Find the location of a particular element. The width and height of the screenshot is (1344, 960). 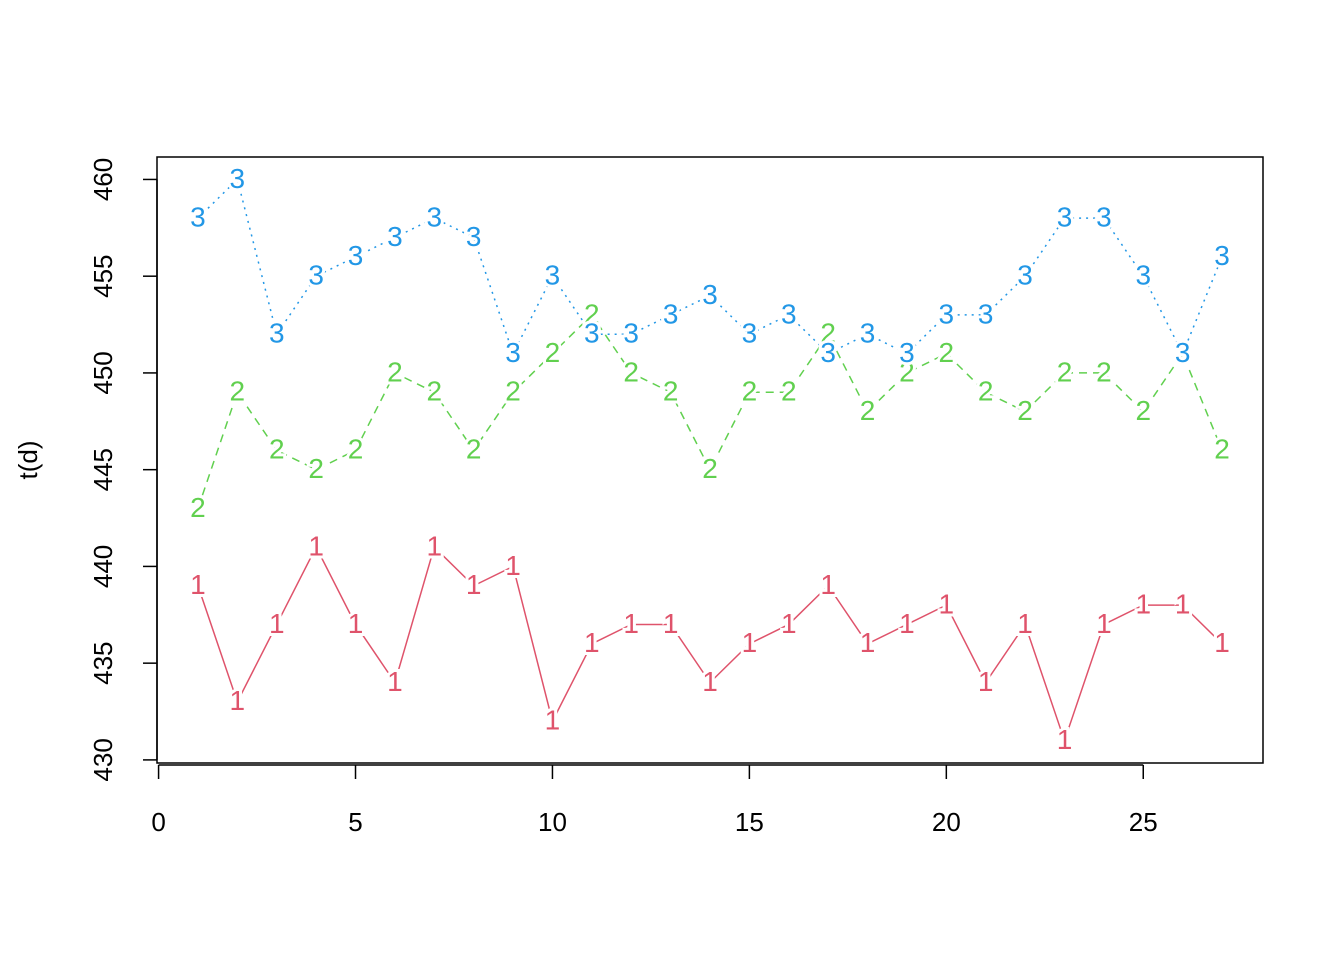

y-tick-label: 430 is located at coordinates (103, 759).